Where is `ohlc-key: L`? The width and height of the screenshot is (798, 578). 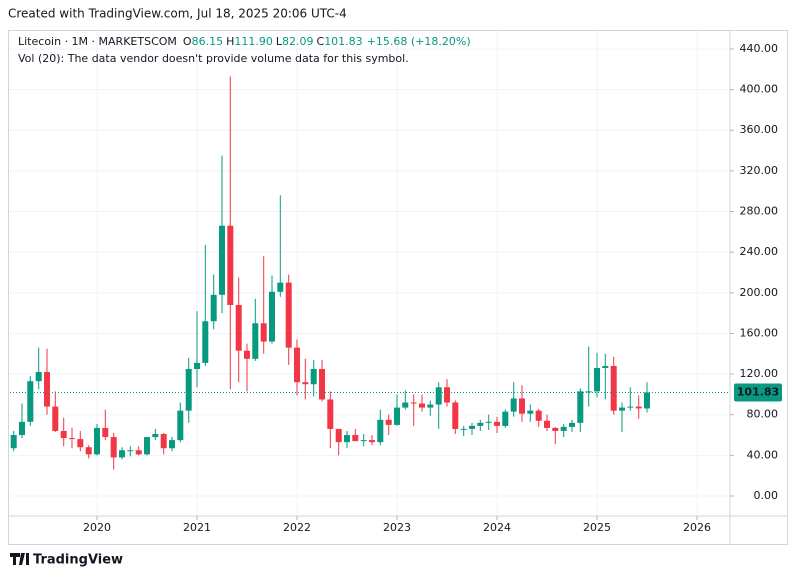
ohlc-key: L is located at coordinates (279, 41).